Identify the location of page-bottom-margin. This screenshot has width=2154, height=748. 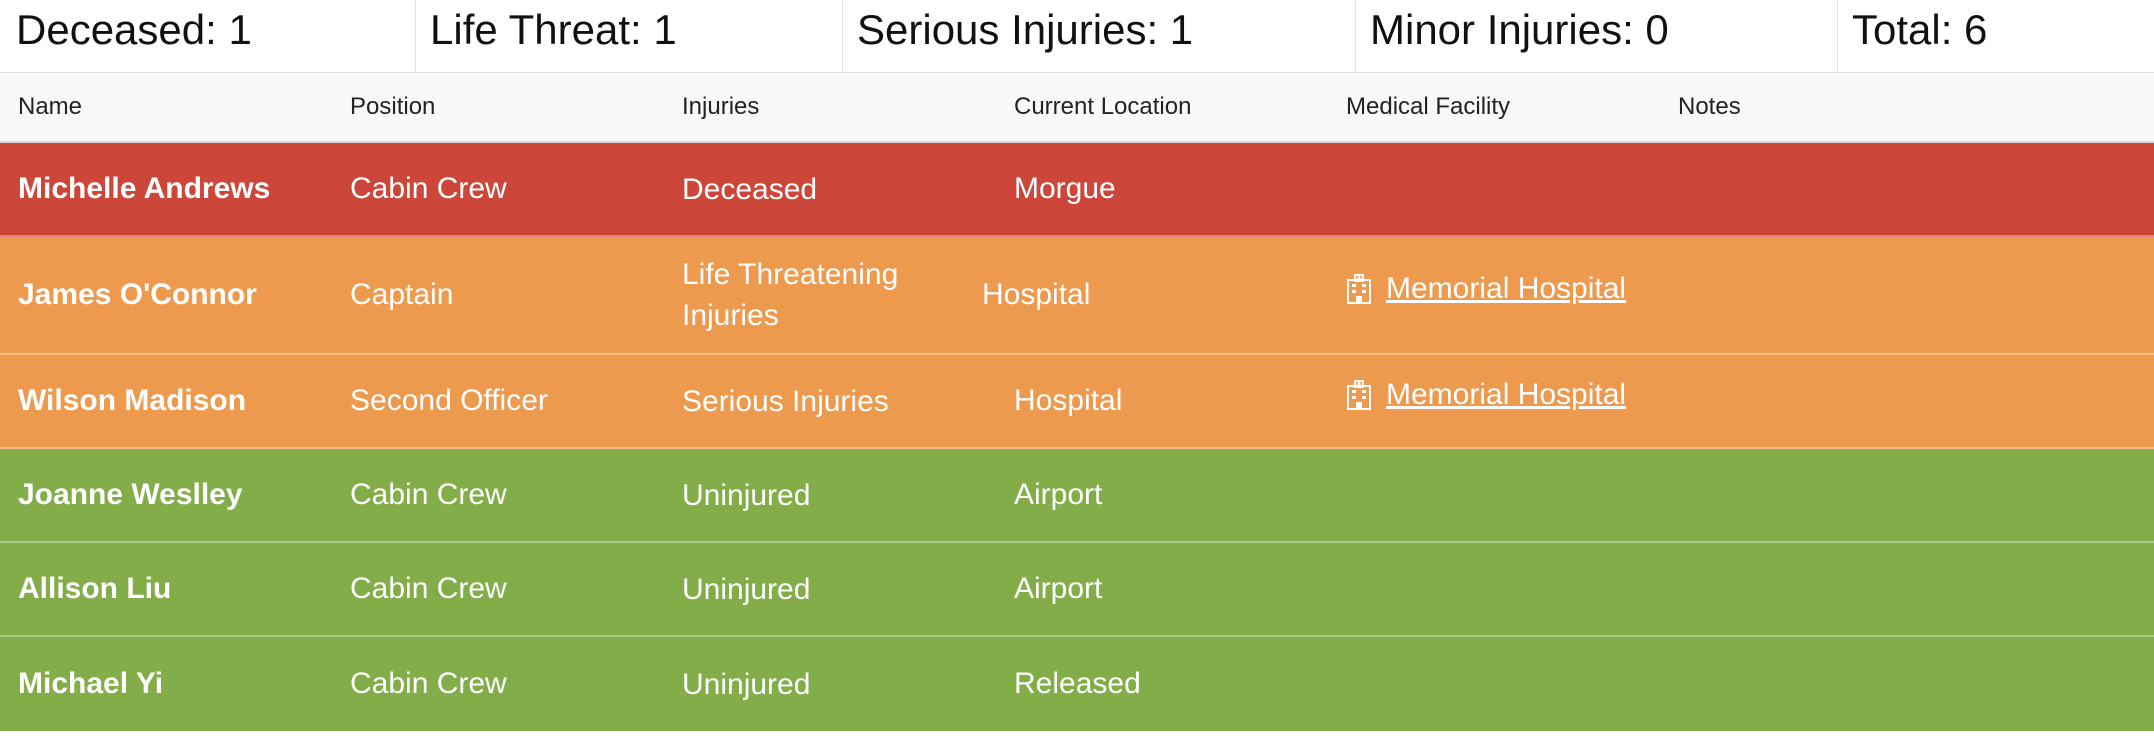
(1077, 739).